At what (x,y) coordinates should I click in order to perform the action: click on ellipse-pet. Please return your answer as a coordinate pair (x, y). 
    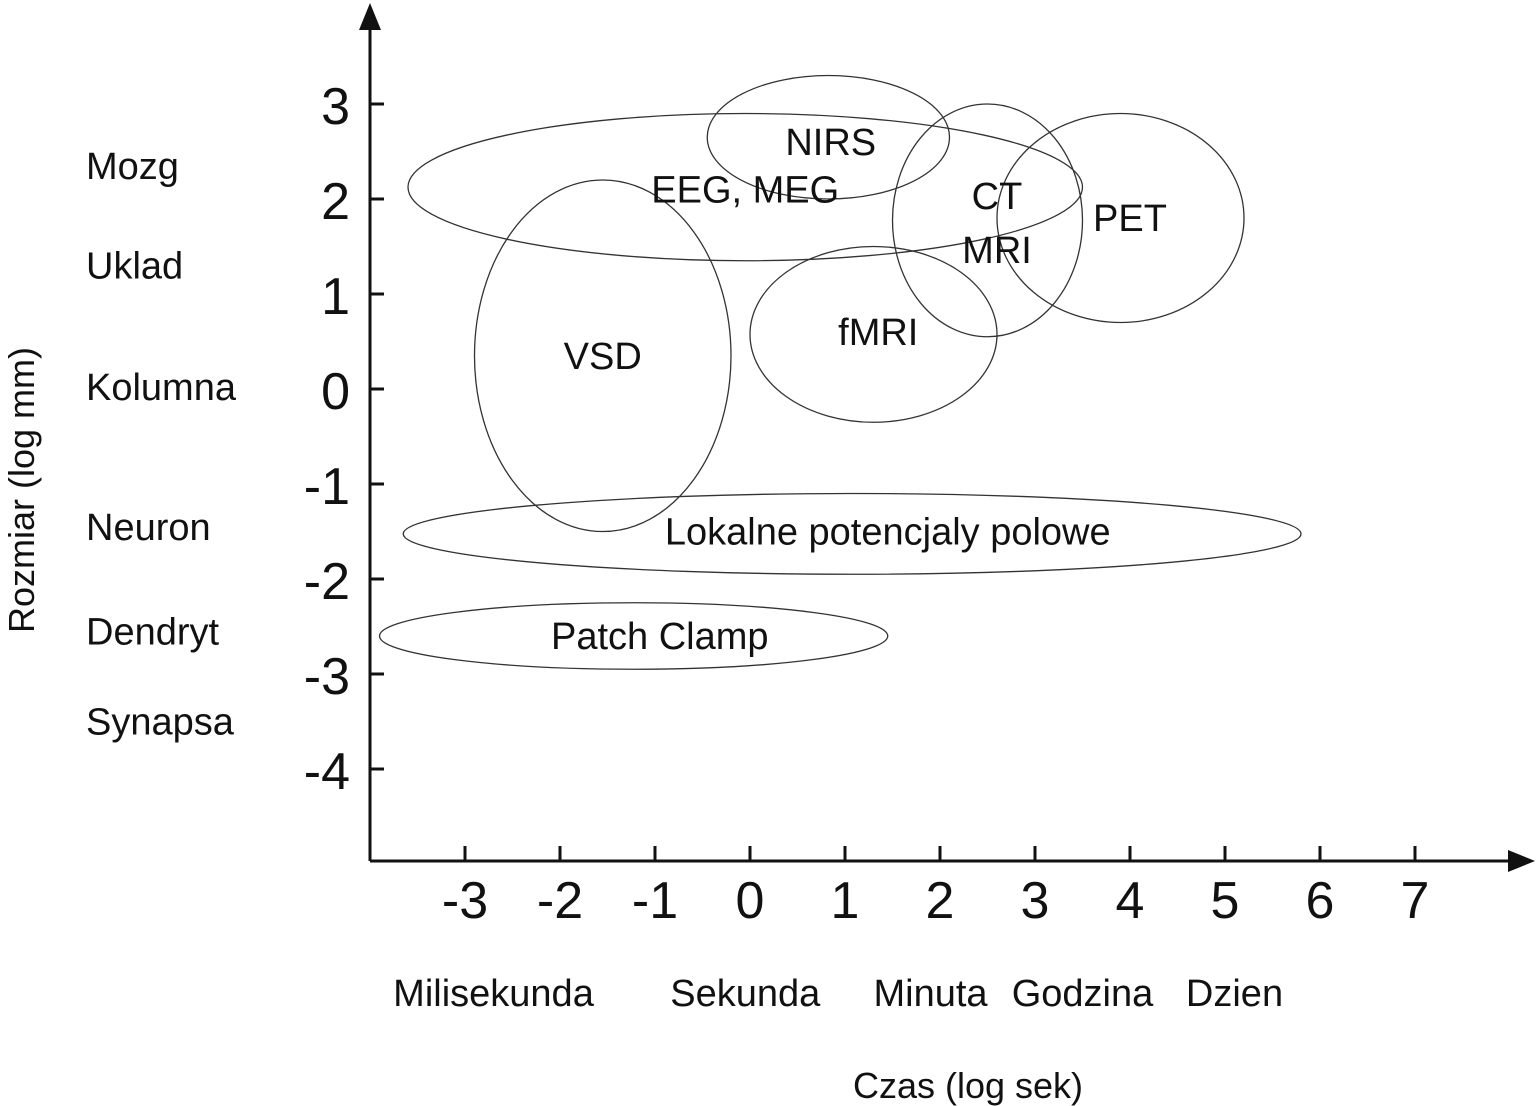
    Looking at the image, I should click on (1120, 218).